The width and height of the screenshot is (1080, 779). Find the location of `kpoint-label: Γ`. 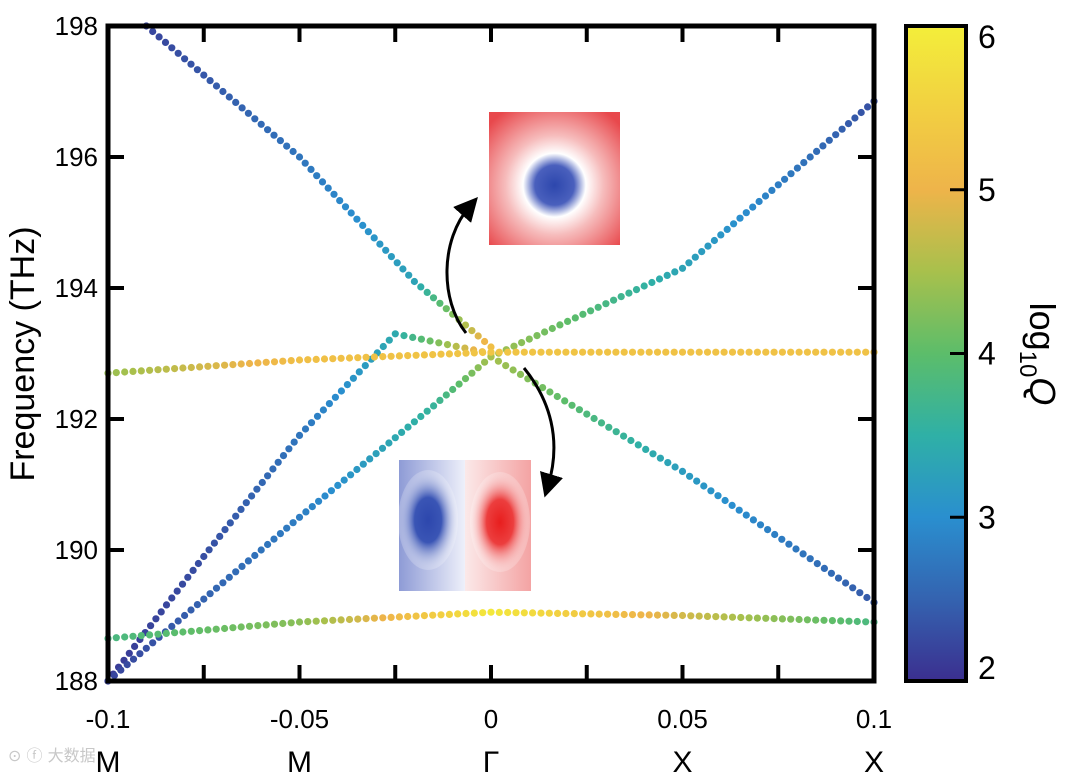

kpoint-label: Γ is located at coordinates (491, 762).